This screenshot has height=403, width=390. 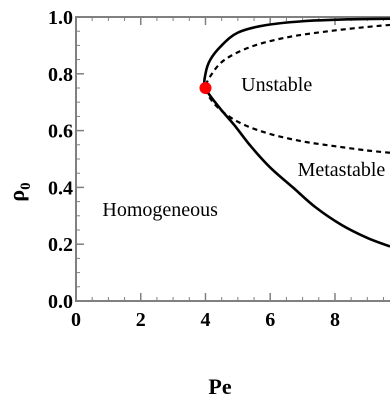 I want to click on region-label-homogeneous: Homogeneous, so click(x=160, y=210).